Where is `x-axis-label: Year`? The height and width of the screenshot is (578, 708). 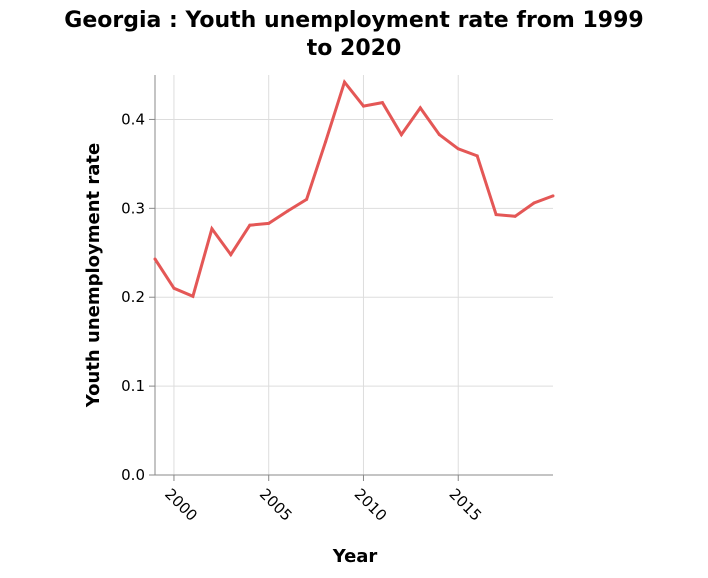
x-axis-label: Year is located at coordinates (355, 556).